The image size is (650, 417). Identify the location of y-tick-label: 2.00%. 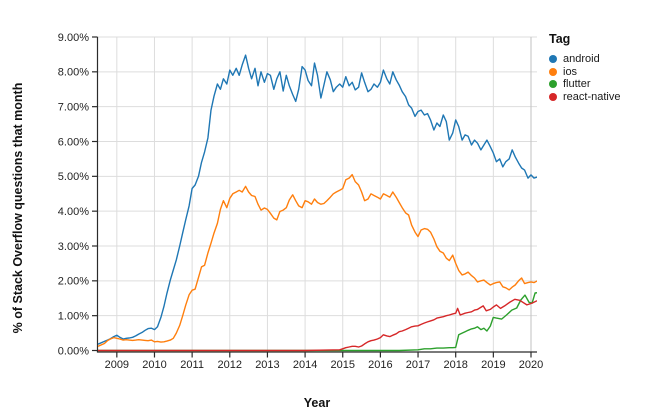
(73, 282).